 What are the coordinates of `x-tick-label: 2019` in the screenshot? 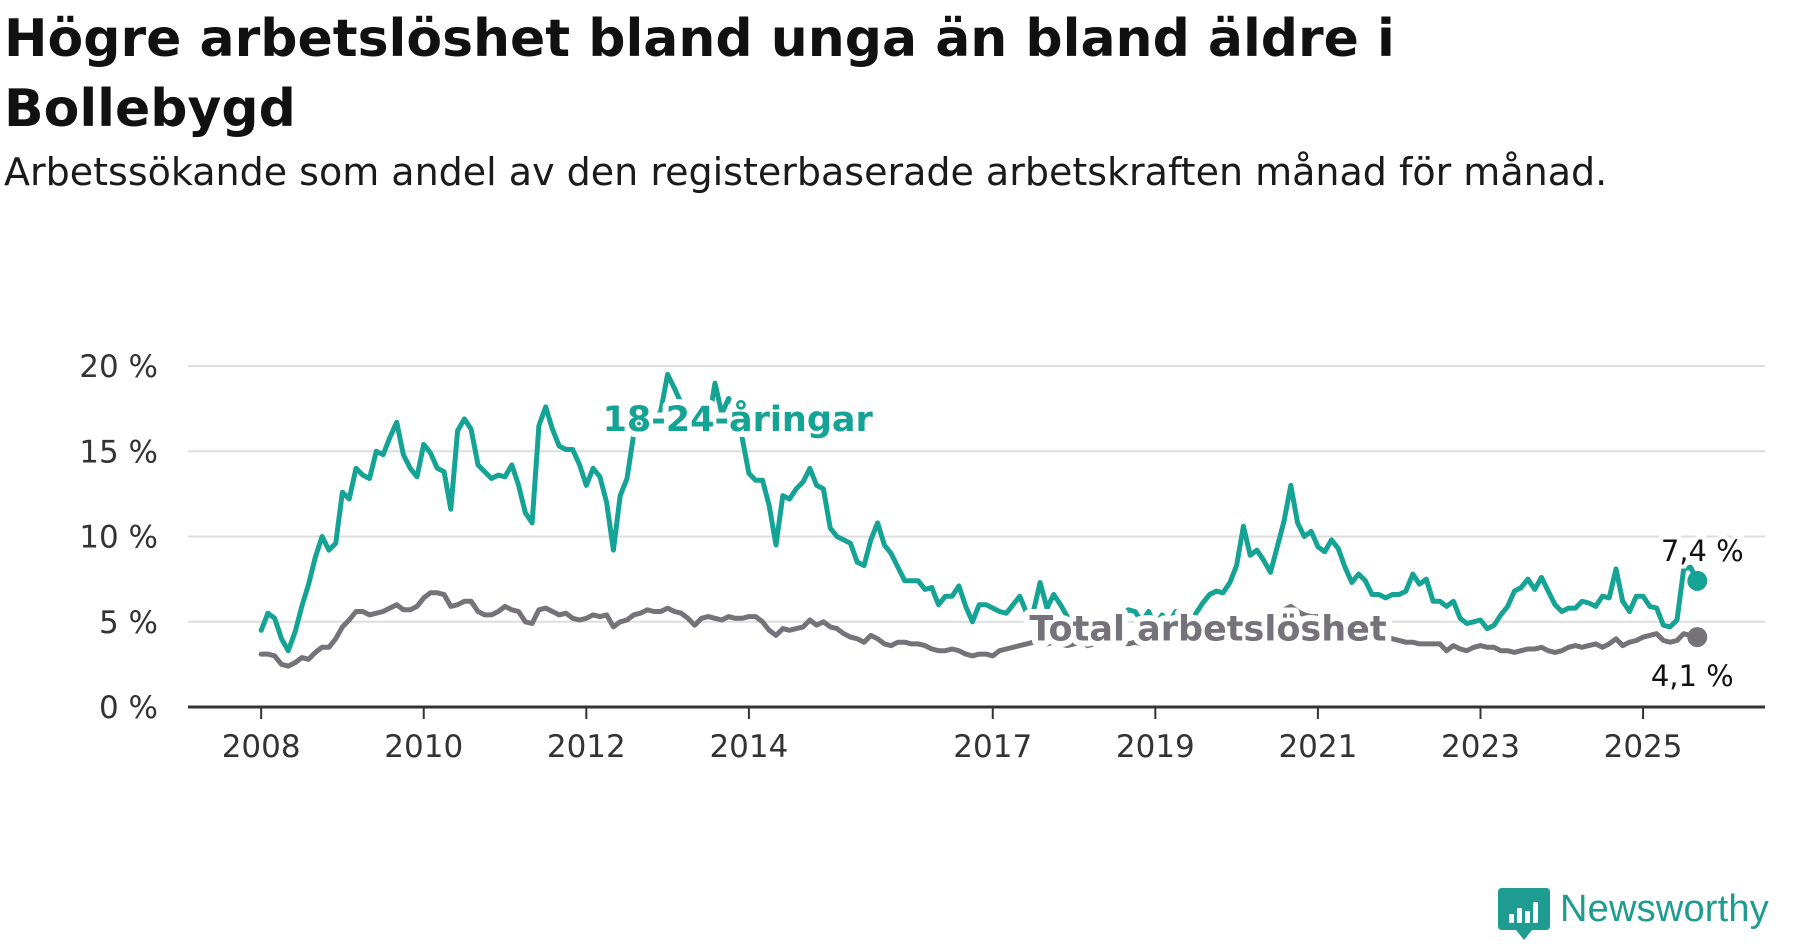 It's located at (1155, 747).